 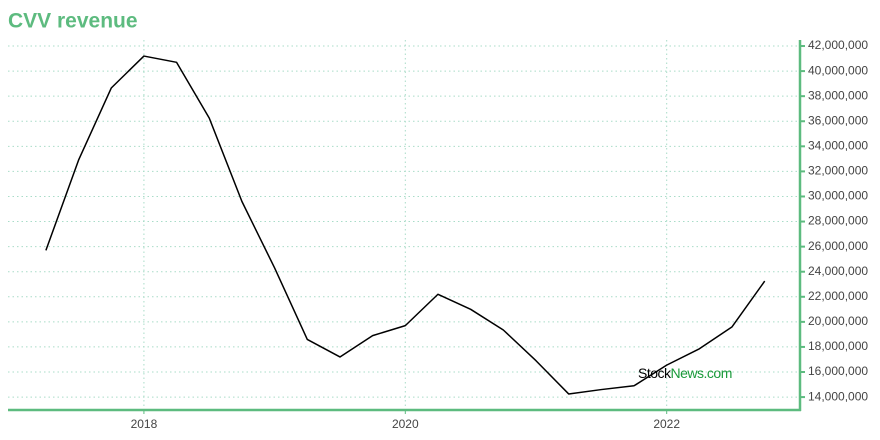 What do you see at coordinates (666, 424) in the screenshot?
I see `x-tick-label: 2022` at bounding box center [666, 424].